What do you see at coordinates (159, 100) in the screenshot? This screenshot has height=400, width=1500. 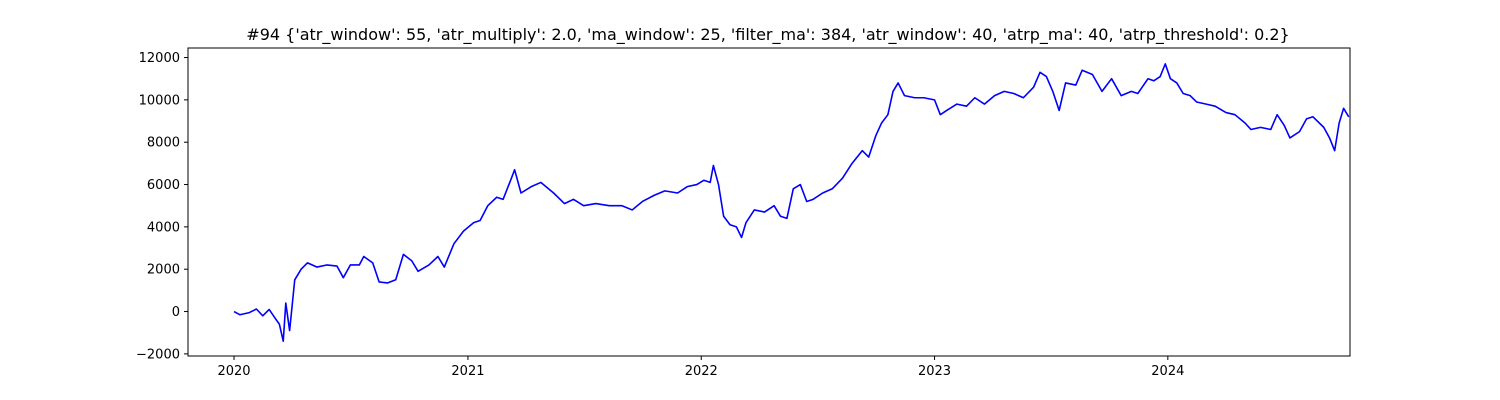 I see `y-tick-label: 10000` at bounding box center [159, 100].